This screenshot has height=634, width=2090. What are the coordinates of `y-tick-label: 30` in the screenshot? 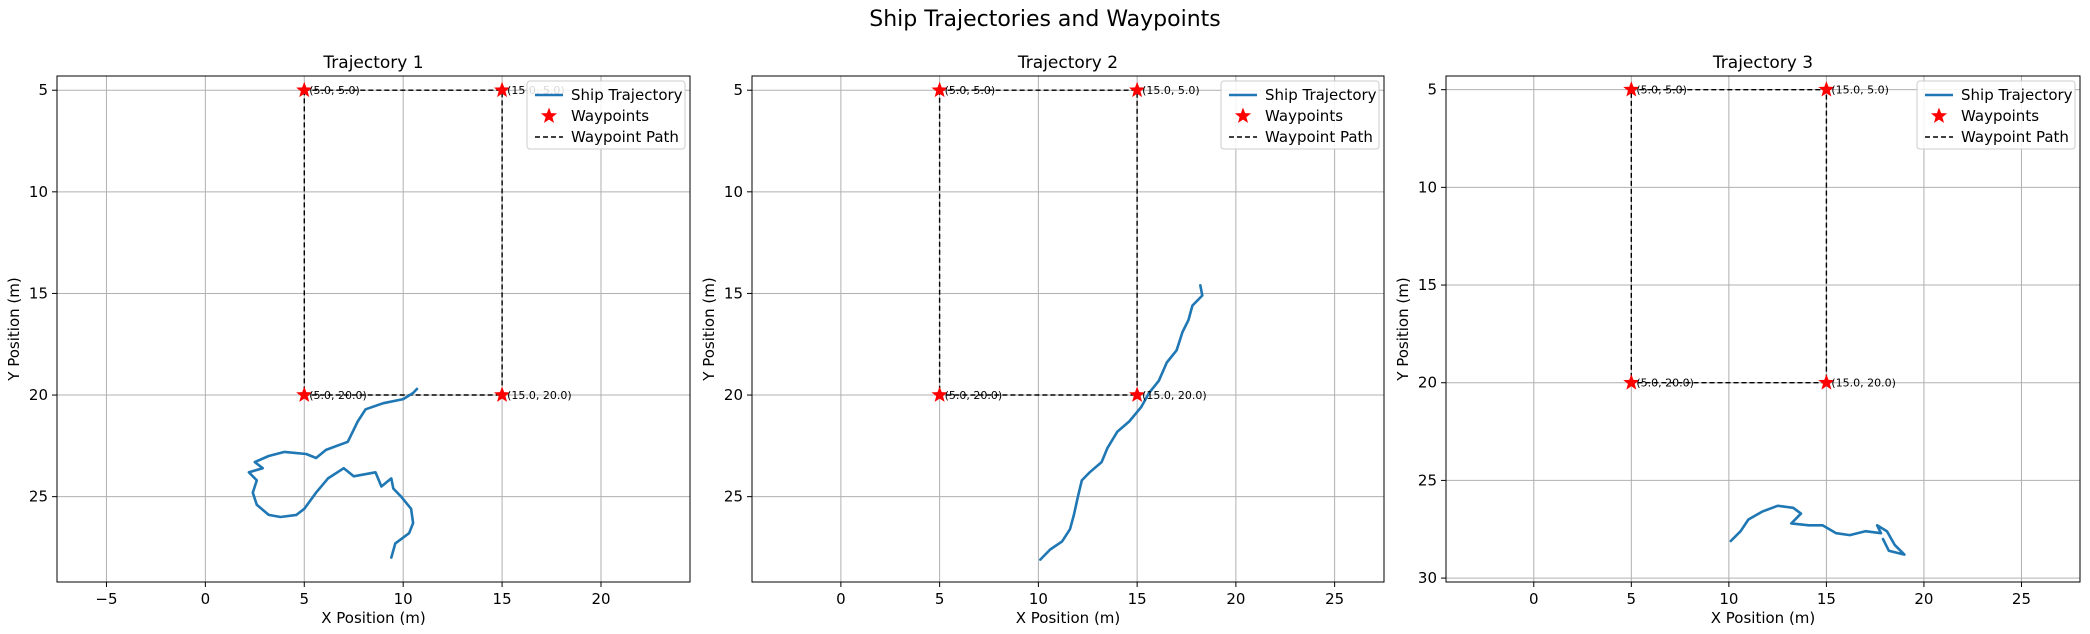 It's located at (1427, 578).